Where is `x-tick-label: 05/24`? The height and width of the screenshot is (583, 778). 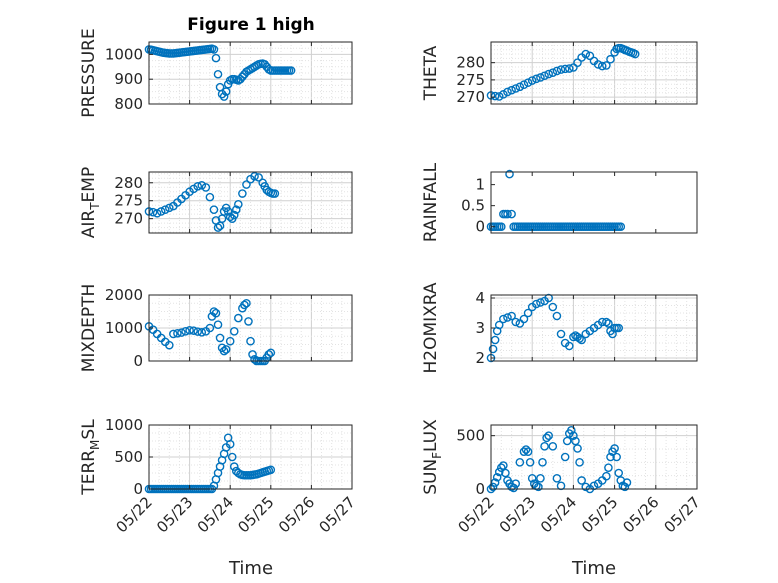
x-tick-label: 05/24 is located at coordinates (215, 514).